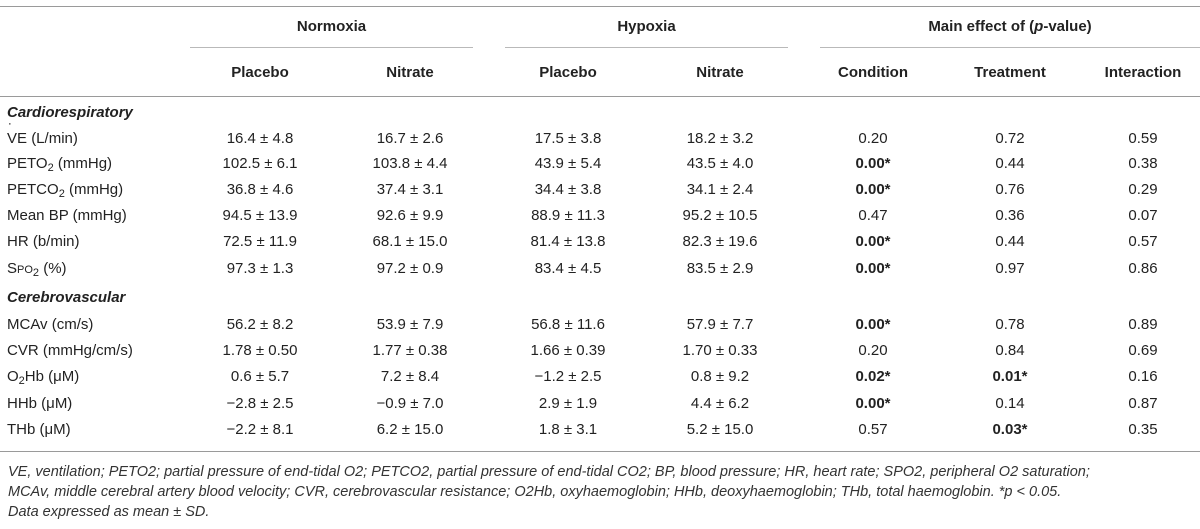  Describe the element at coordinates (43, 241) in the screenshot. I see `row-label-hr: HR (b/min)` at that location.